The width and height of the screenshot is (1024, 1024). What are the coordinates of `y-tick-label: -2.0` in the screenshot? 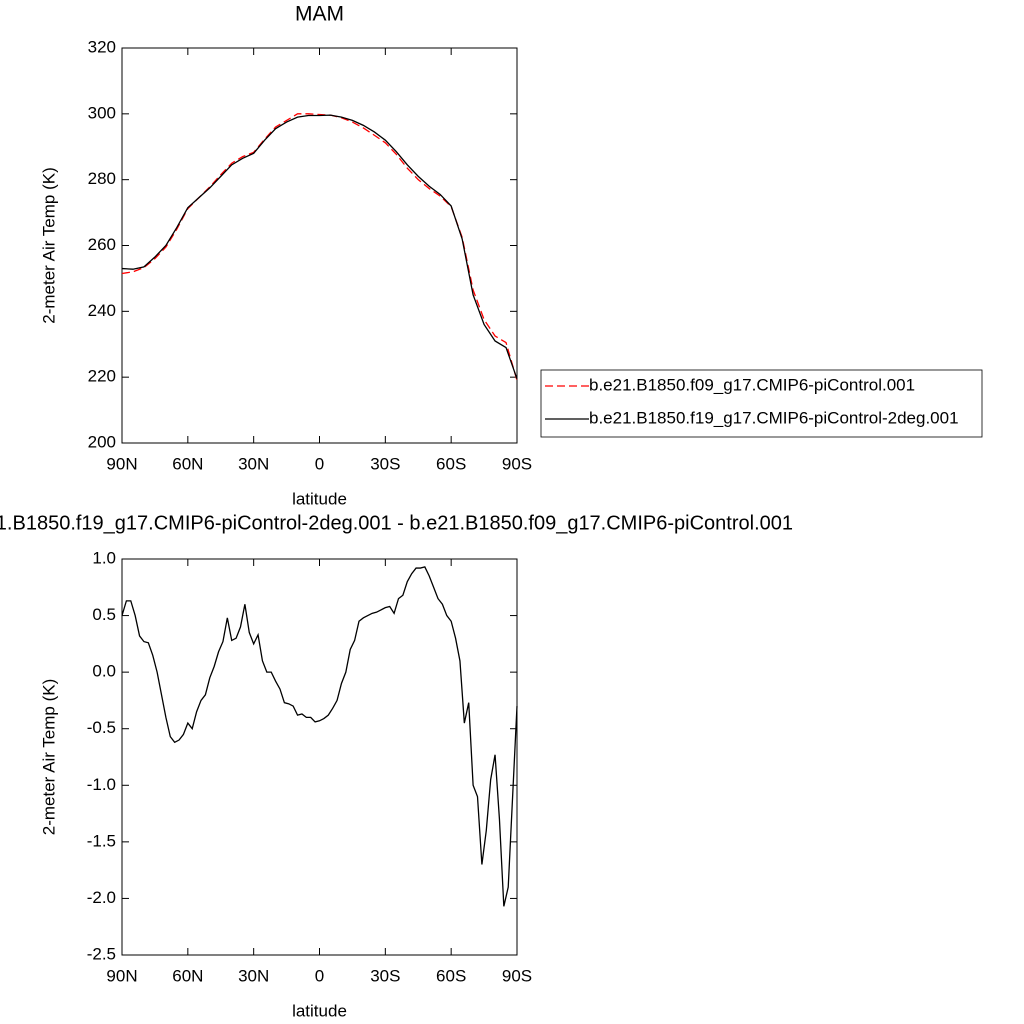 It's located at (101, 897).